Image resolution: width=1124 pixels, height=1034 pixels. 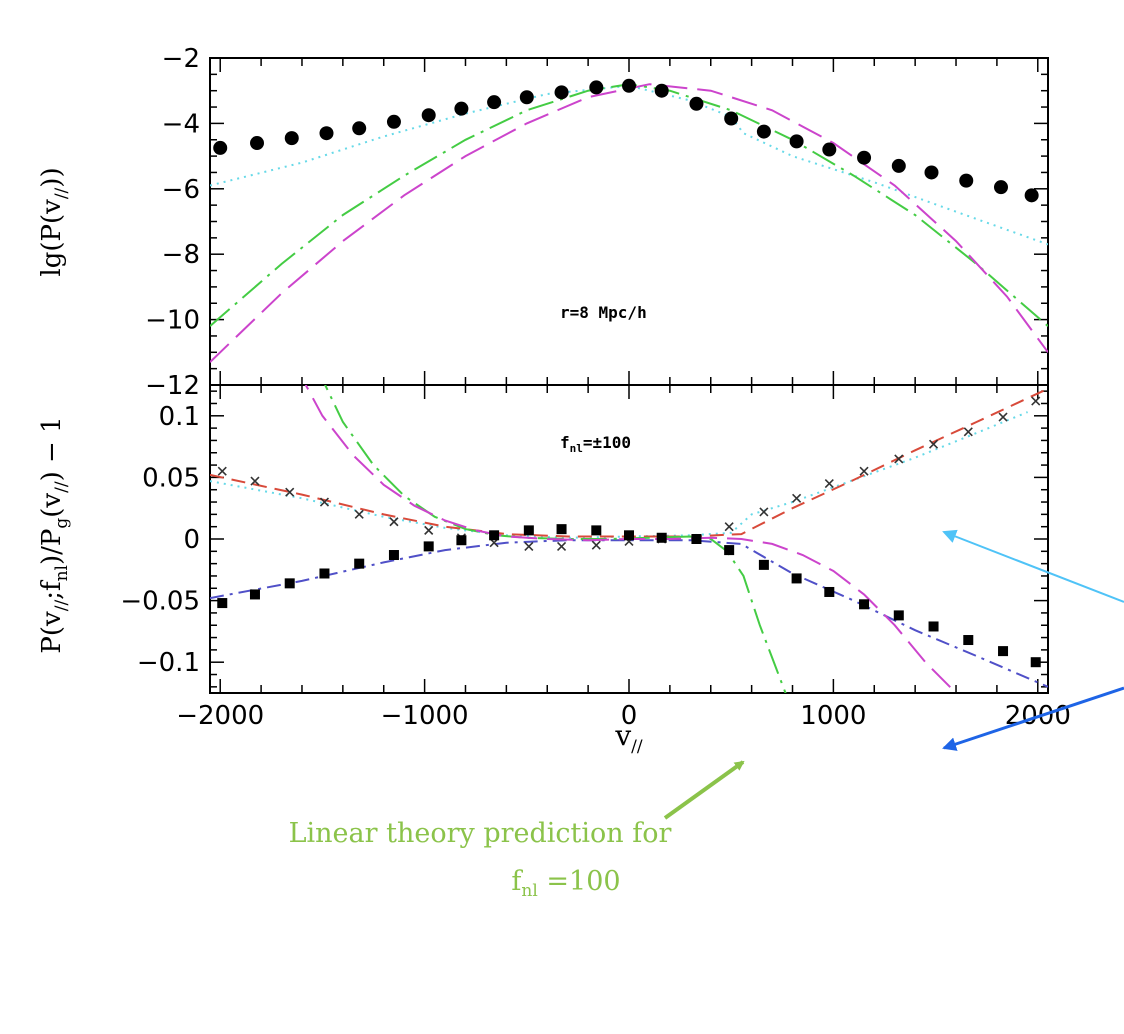 What do you see at coordinates (629, 716) in the screenshot?
I see `x-tick-label: 0` at bounding box center [629, 716].